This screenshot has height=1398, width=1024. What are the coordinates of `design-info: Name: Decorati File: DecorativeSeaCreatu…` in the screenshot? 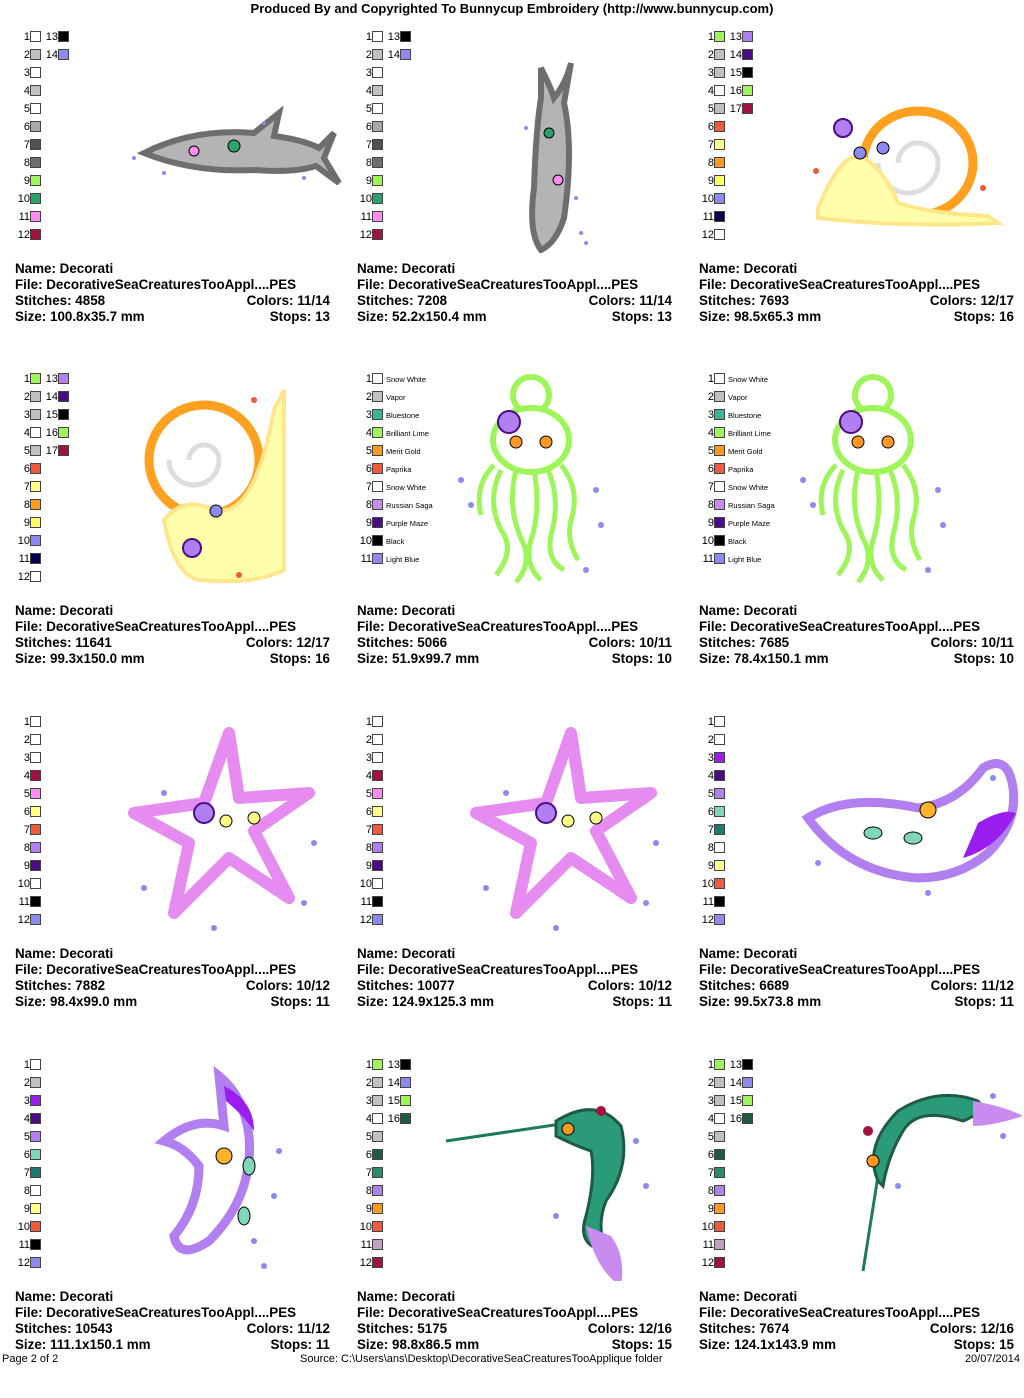 It's located at (514, 1321).